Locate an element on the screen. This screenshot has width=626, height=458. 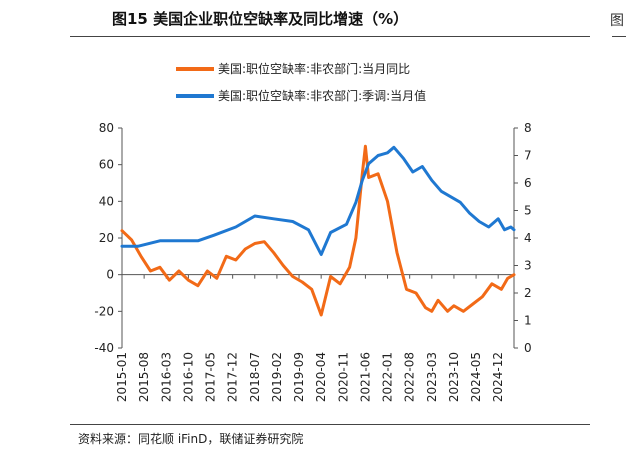
x-axis-tick-label: 2021-06 is located at coordinates (365, 377).